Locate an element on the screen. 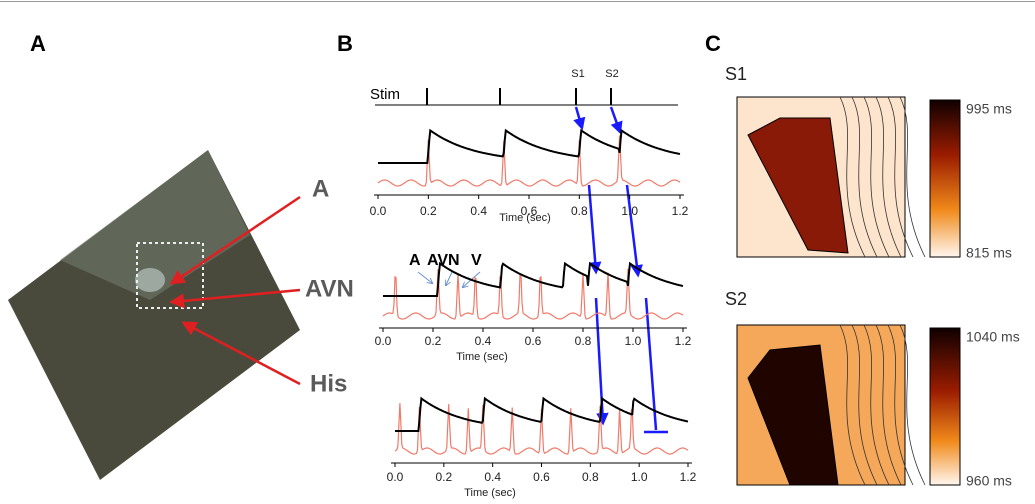  site-label: AVN is located at coordinates (329, 288).